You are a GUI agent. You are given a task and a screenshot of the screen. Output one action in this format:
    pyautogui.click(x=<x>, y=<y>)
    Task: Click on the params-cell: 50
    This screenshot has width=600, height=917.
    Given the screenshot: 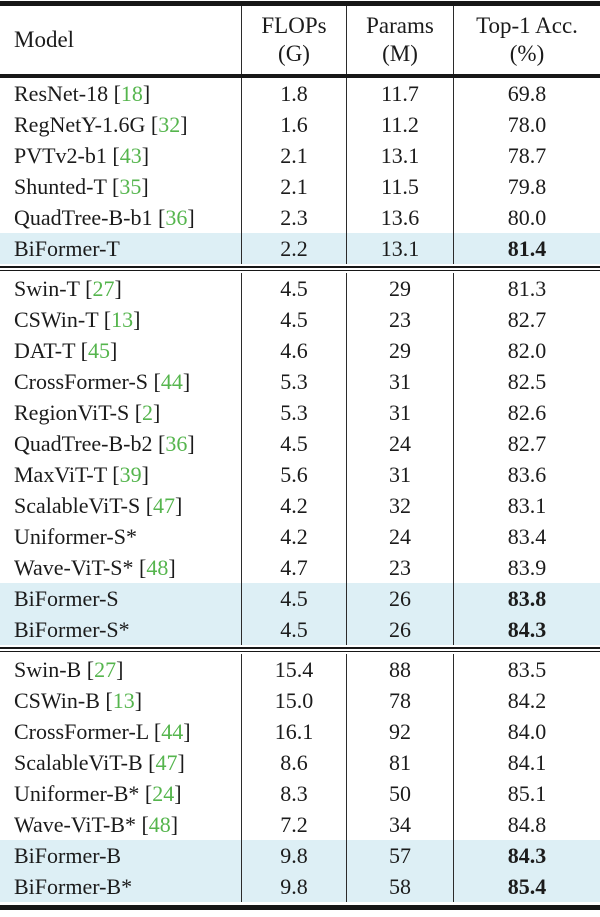 What is the action you would take?
    pyautogui.click(x=399, y=793)
    